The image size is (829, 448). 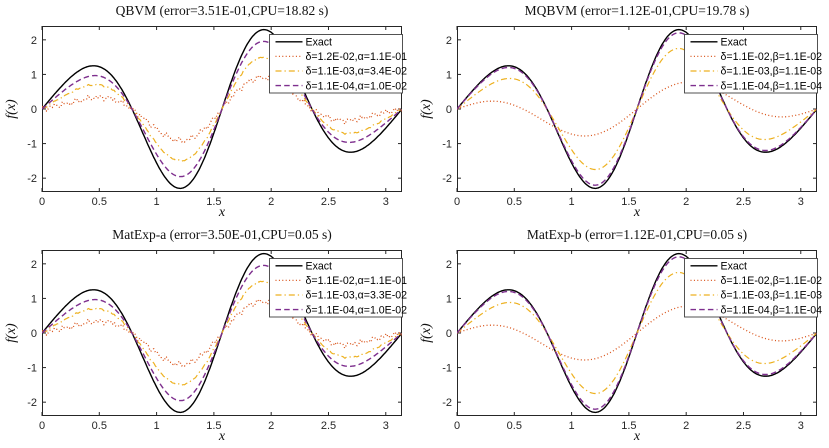 I want to click on legend-entry-label: δ=1.1E-03,α=3.3E-02, so click(x=357, y=296).